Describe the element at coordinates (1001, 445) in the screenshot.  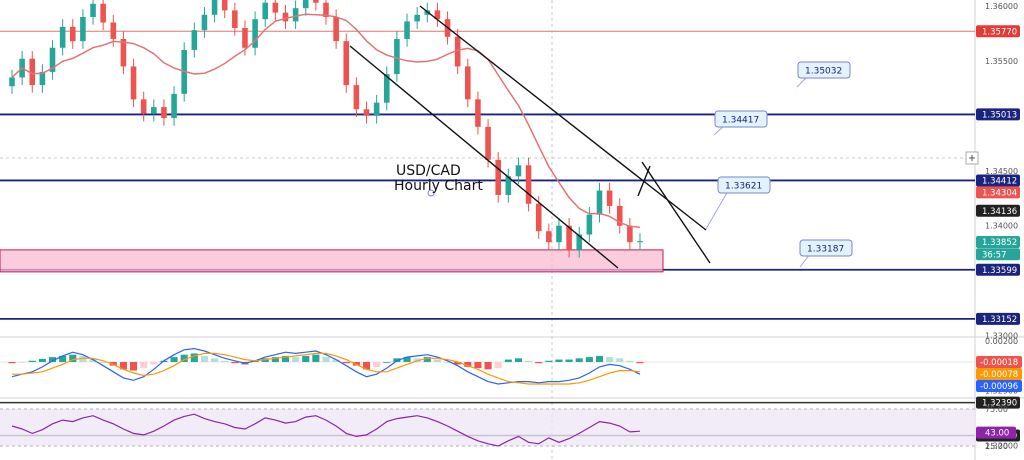
I see `y-tick-label: 1.32000` at that location.